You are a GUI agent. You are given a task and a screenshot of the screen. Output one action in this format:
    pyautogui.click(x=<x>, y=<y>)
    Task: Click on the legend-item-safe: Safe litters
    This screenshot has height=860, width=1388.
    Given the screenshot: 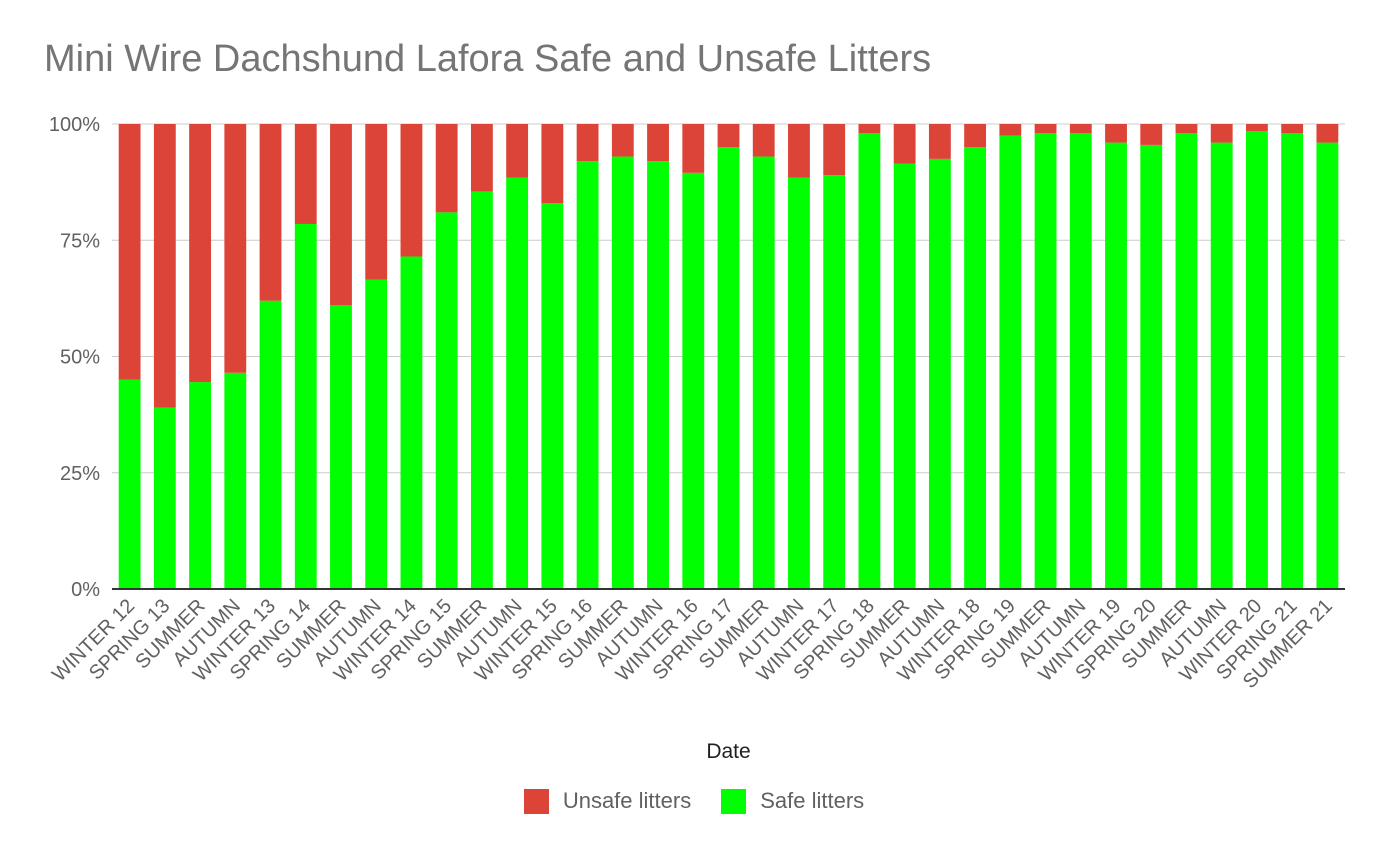 What is the action you would take?
    pyautogui.click(x=792, y=801)
    